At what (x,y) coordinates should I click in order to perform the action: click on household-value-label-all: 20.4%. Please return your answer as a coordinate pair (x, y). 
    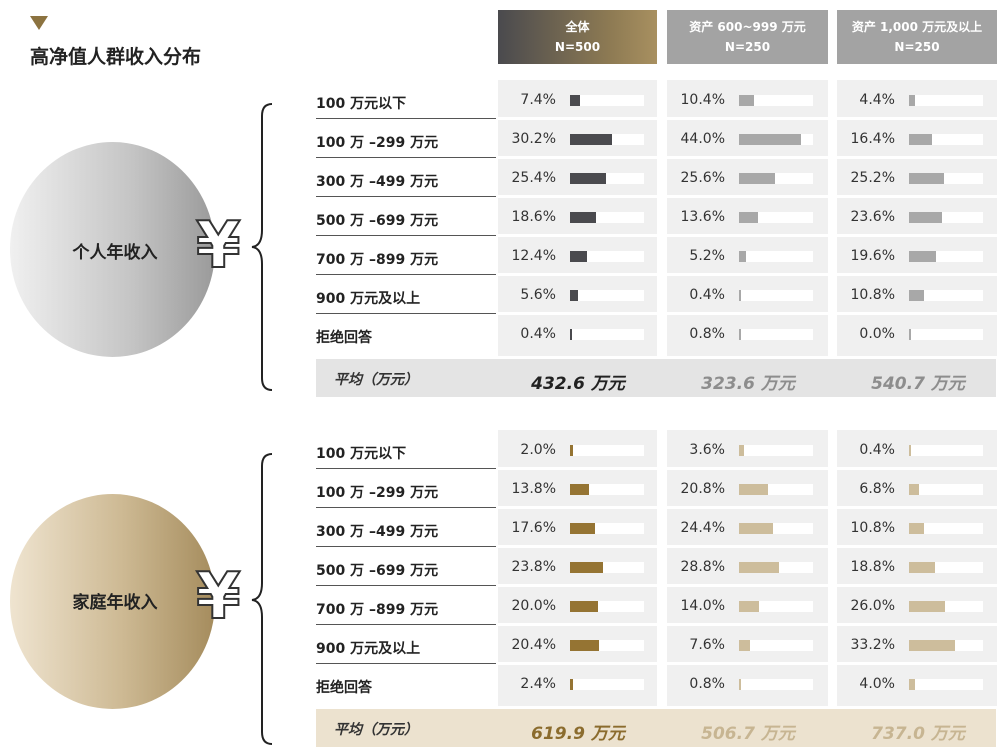
    Looking at the image, I should click on (533, 645).